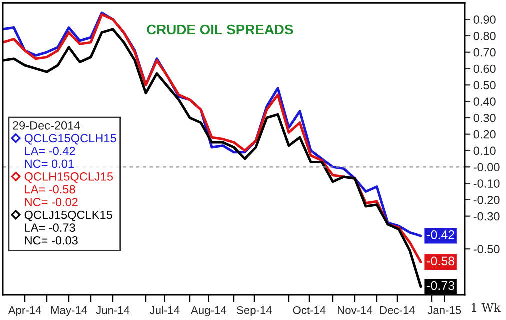 The image size is (506, 320). What do you see at coordinates (445, 310) in the screenshot?
I see `x-tick-label: Jan-15` at bounding box center [445, 310].